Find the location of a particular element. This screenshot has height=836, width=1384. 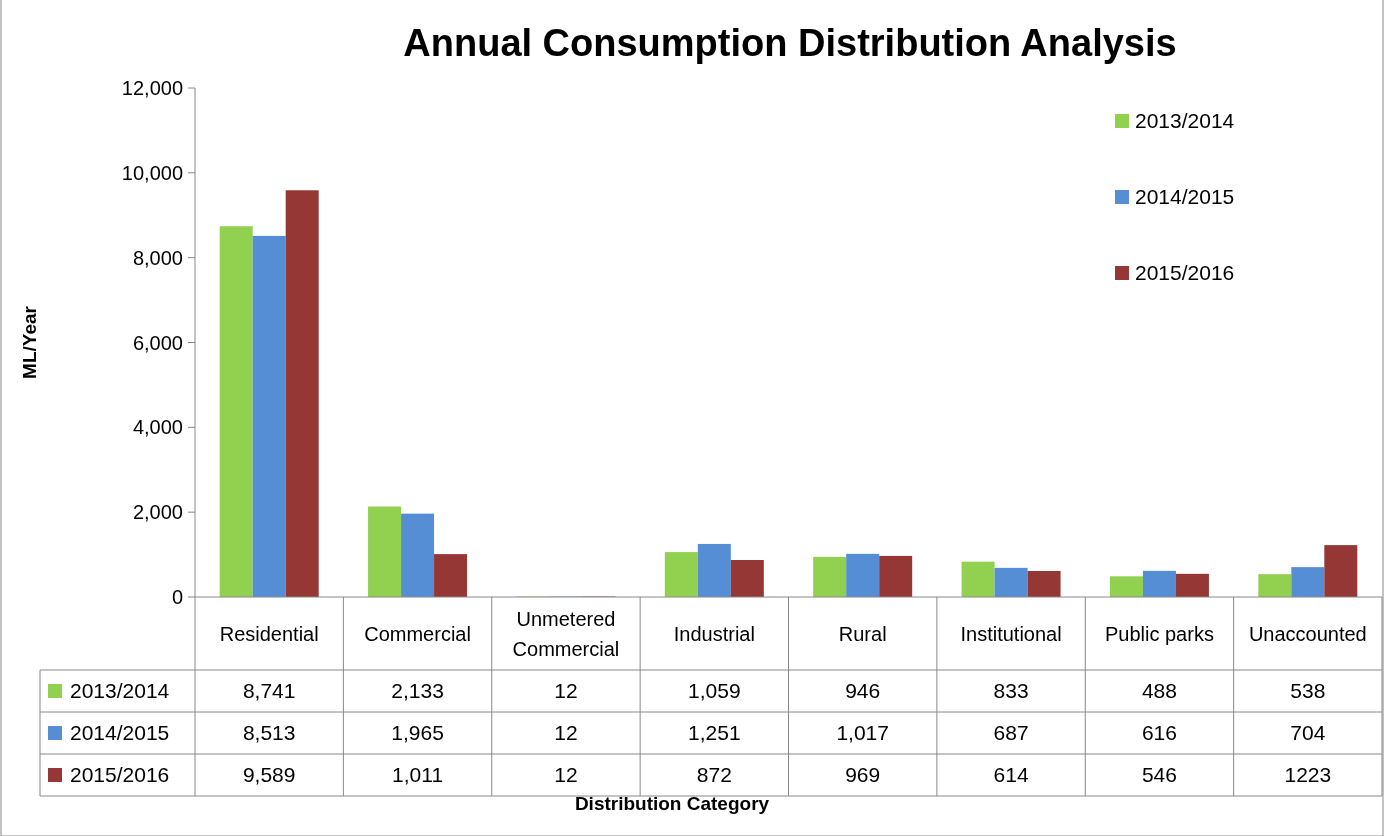

chart-title: Annual Consumption Distribution Analysis is located at coordinates (790, 43).